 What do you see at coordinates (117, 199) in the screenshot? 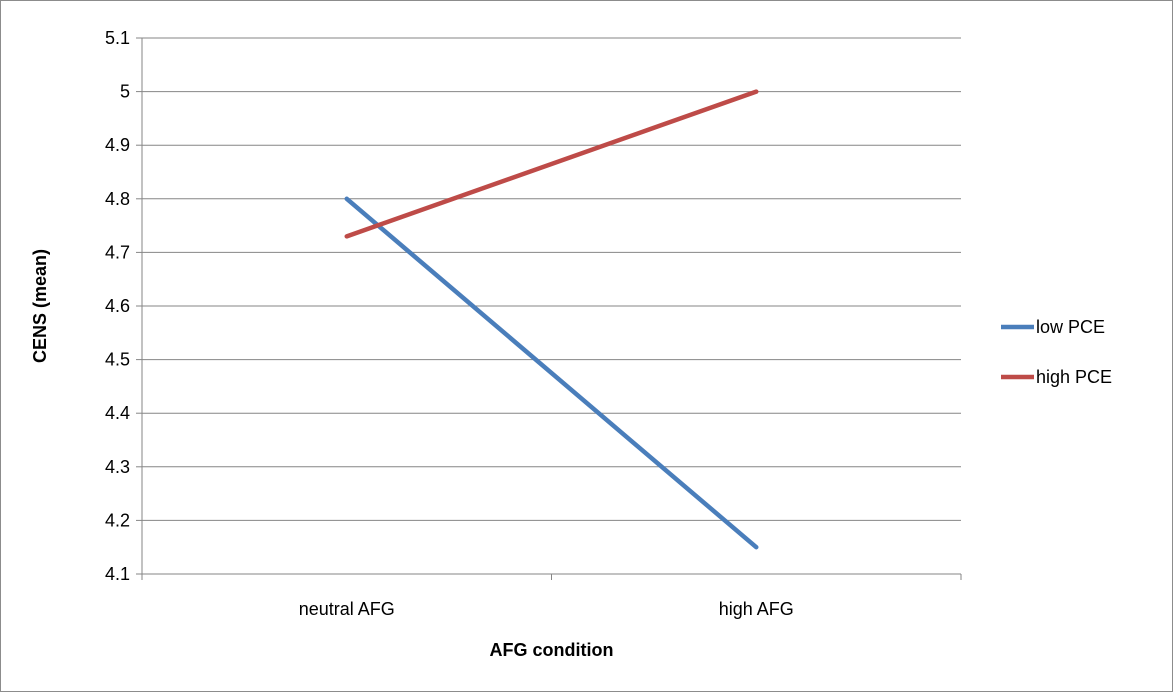
I see `y-tick-label: 4.8` at bounding box center [117, 199].